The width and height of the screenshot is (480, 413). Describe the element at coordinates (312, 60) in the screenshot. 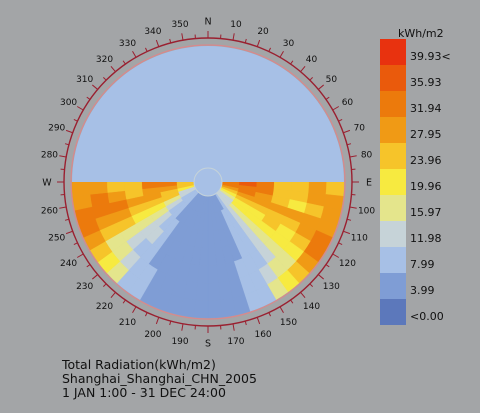

I see `azimuth-label: 40` at that location.